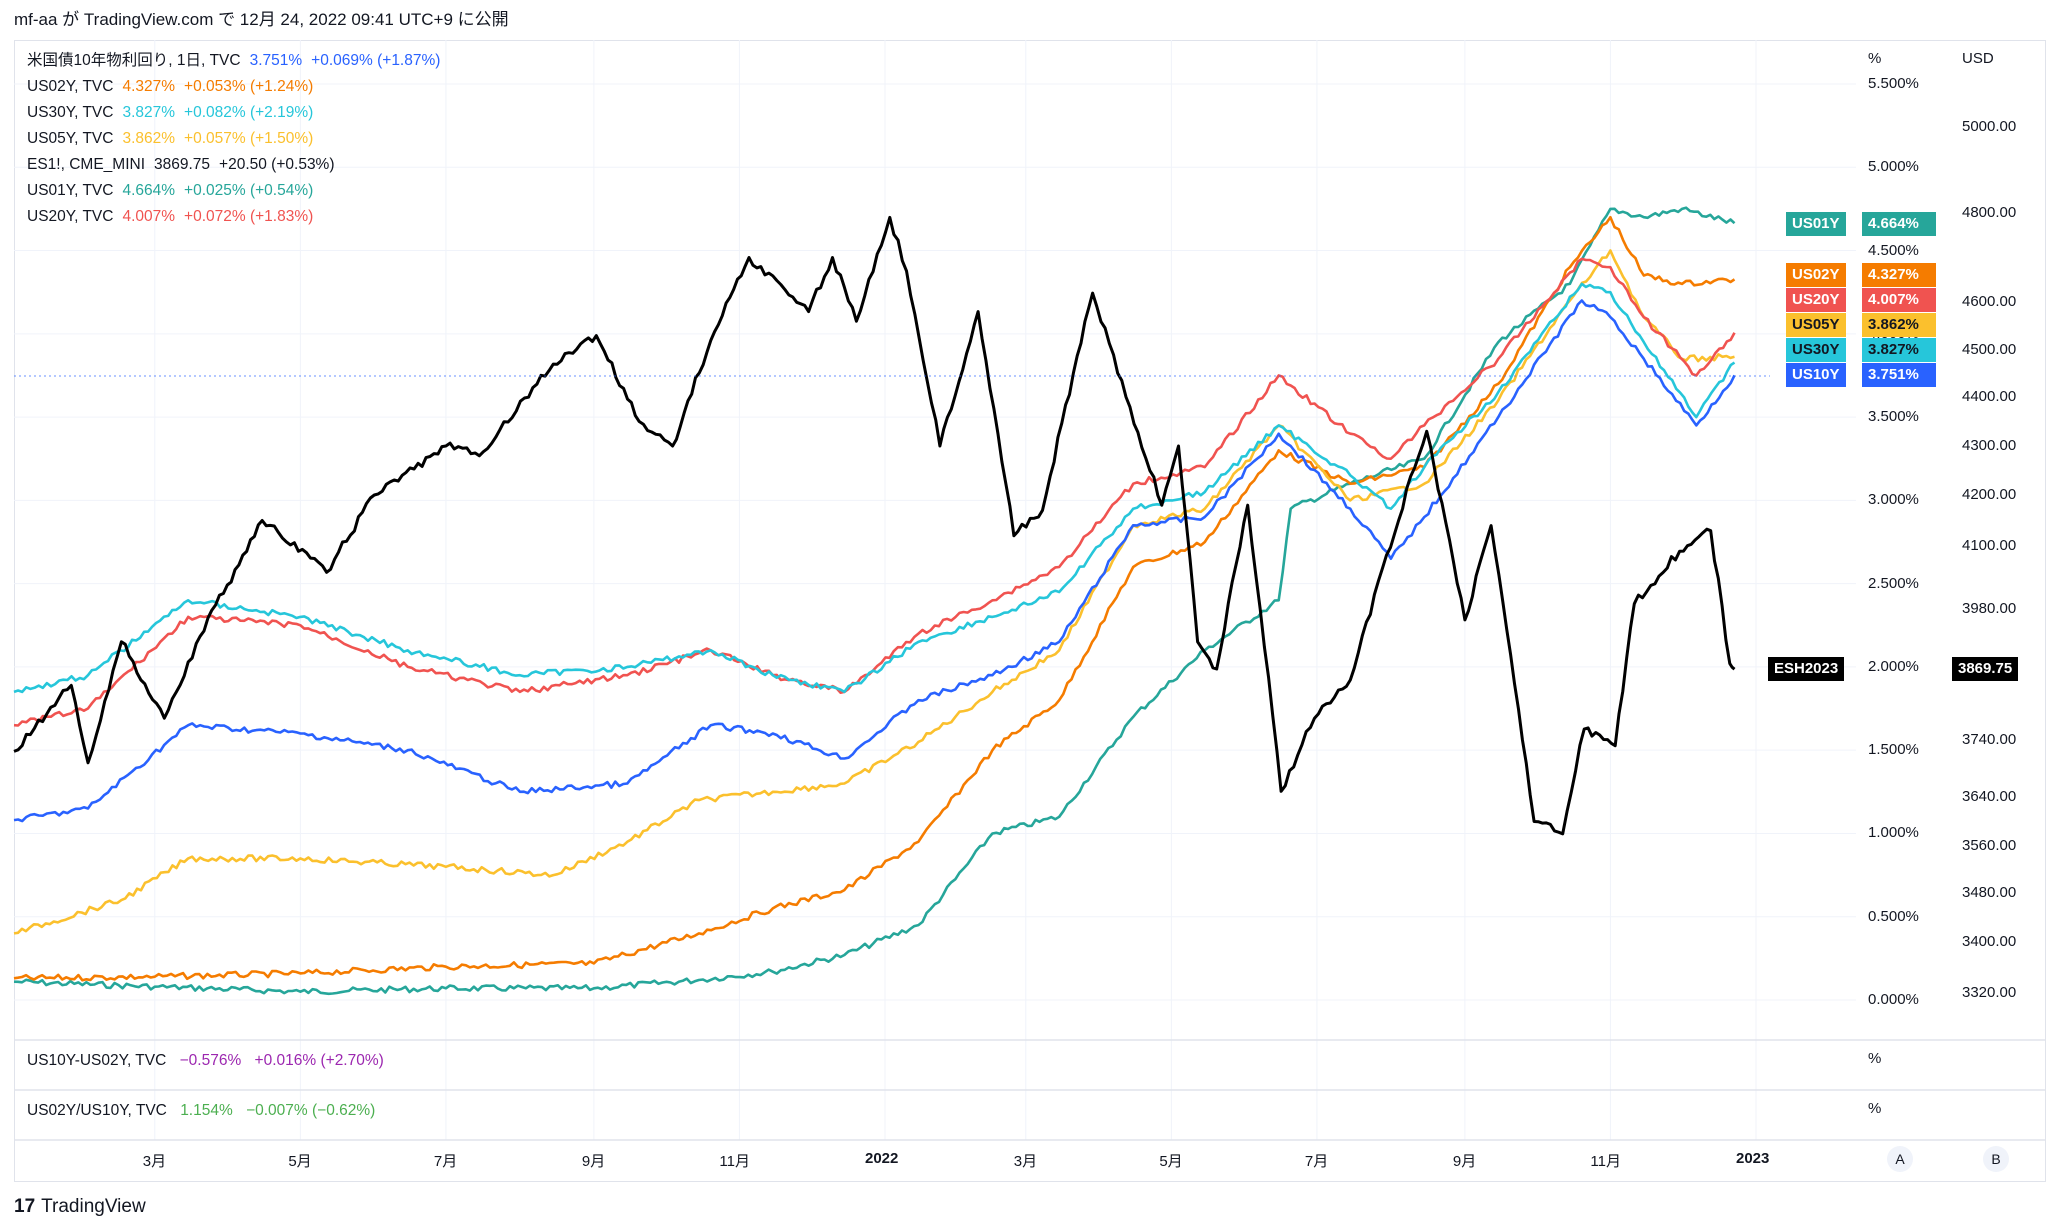 Image resolution: width=2057 pixels, height=1232 pixels. Describe the element at coordinates (1875, 1058) in the screenshot. I see `pane2-unit: %` at that location.